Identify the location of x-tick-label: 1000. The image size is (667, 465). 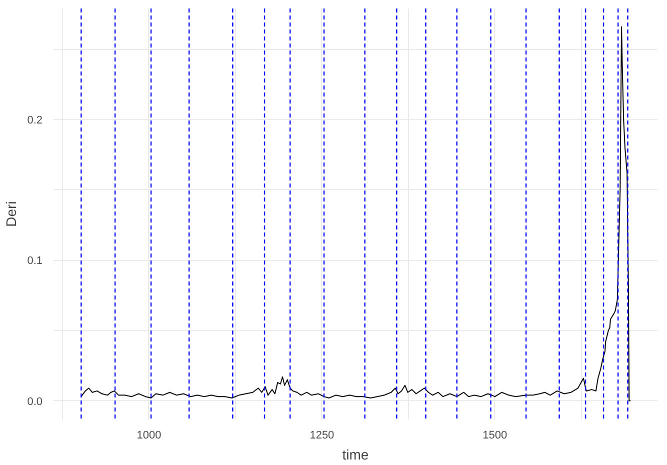
(149, 436).